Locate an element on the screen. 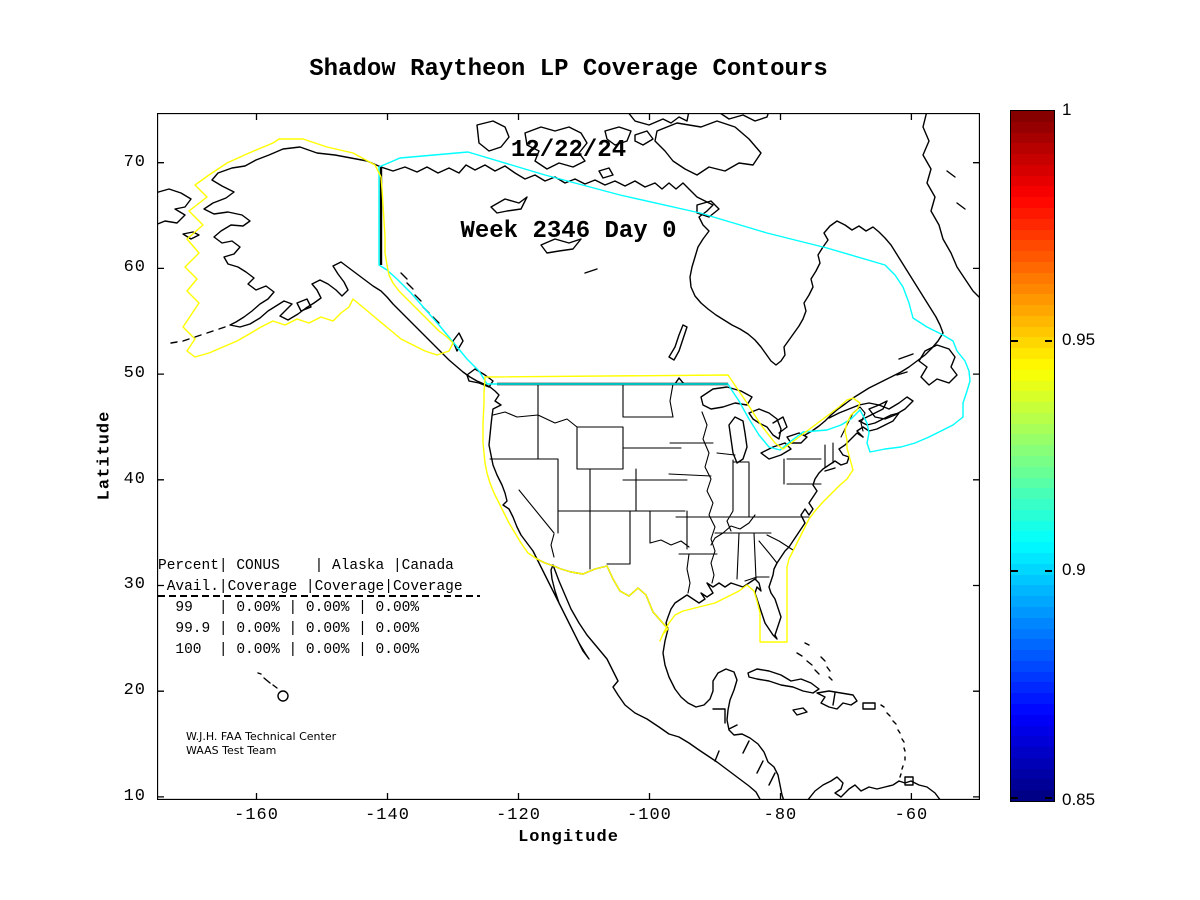 This screenshot has height=900, width=1200. y-tick-label-1: 60 is located at coordinates (134, 268).